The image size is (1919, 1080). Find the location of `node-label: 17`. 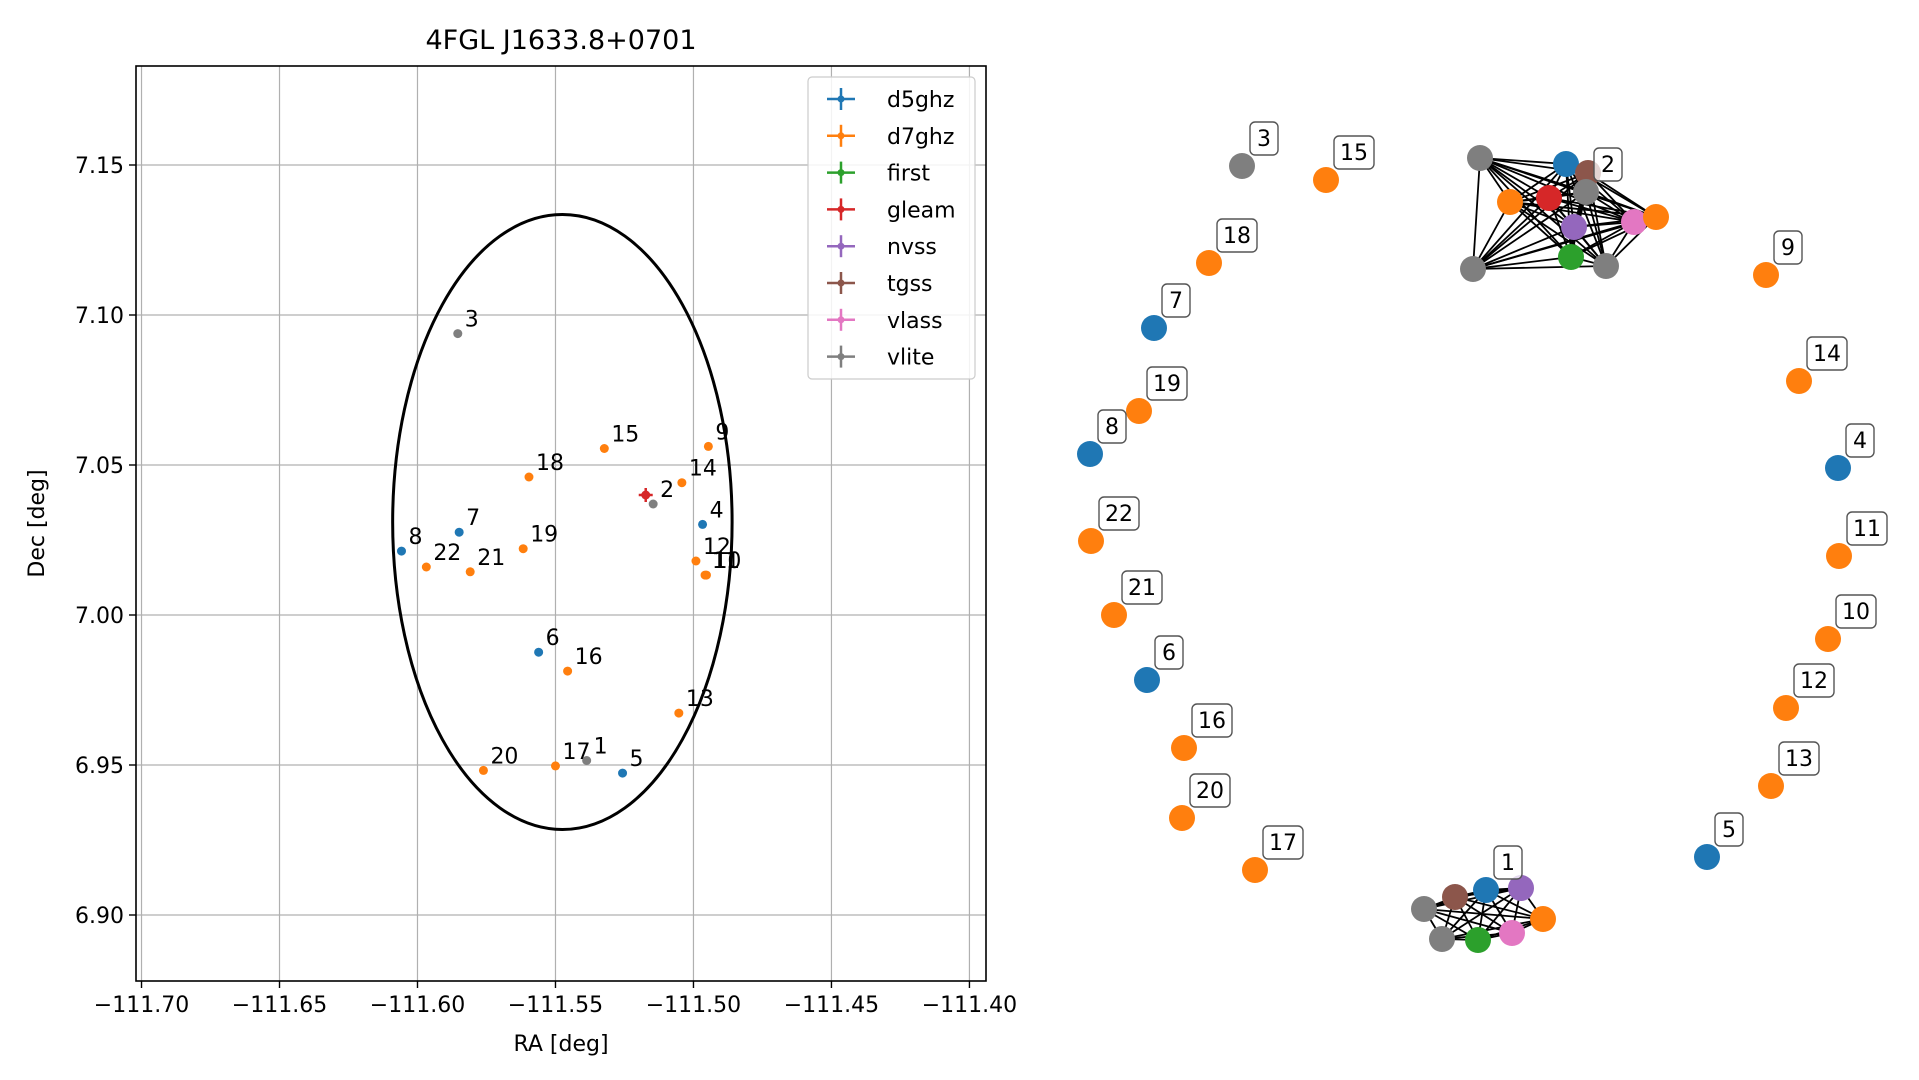

node-label: 17 is located at coordinates (1283, 843).